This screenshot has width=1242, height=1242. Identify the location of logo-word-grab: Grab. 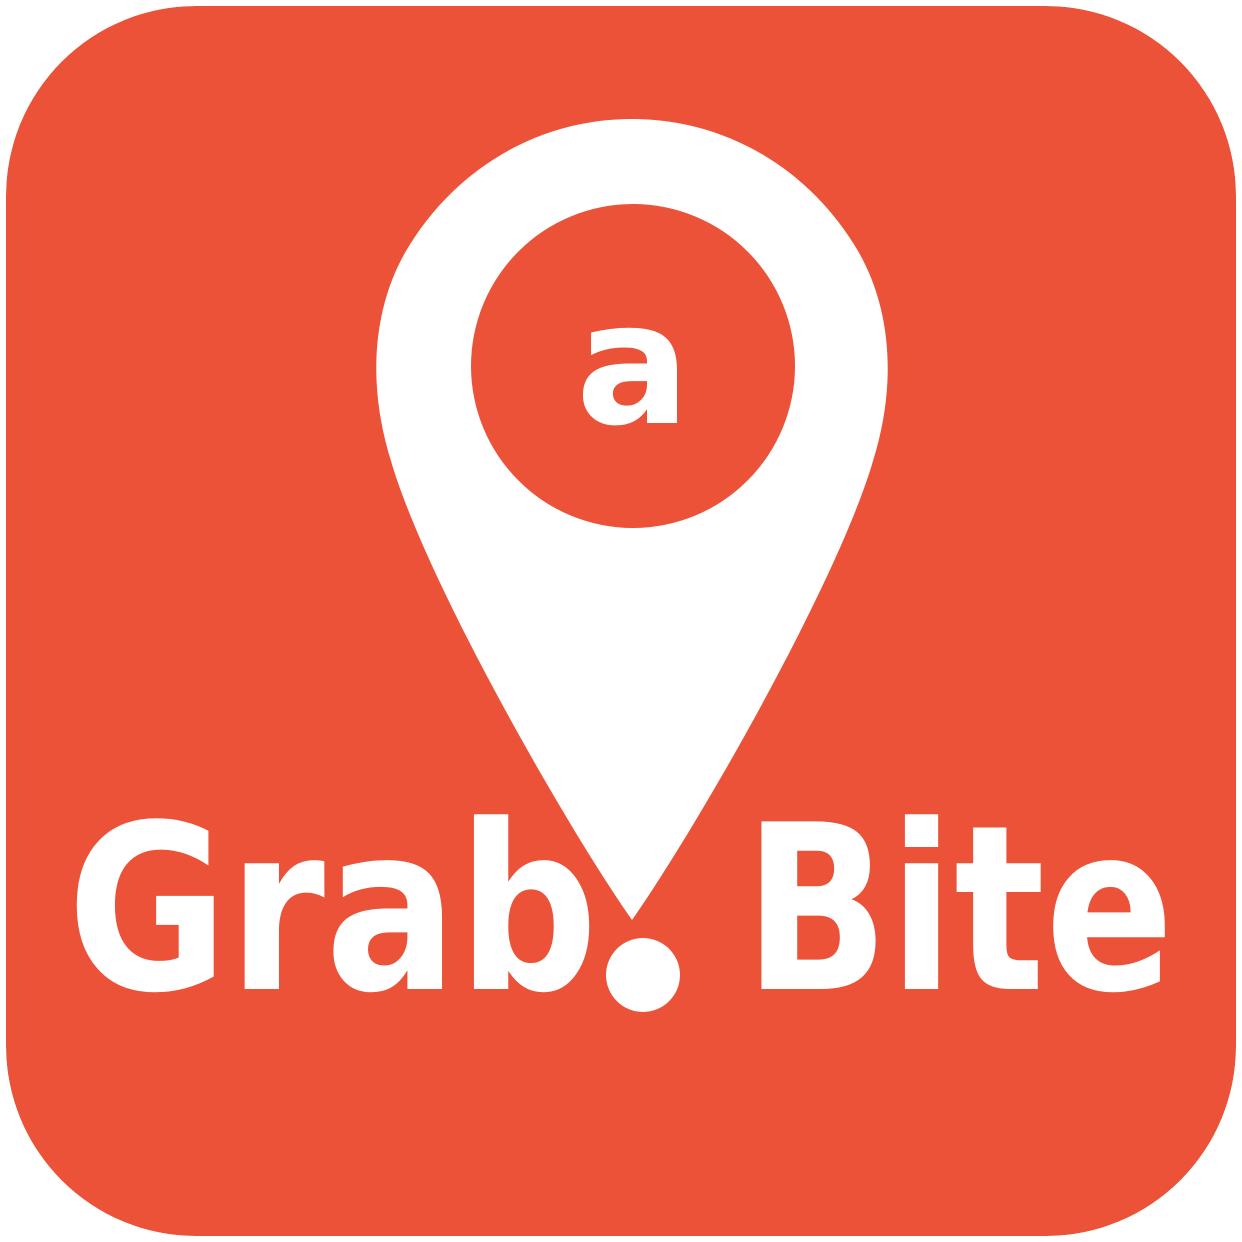
(332, 910).